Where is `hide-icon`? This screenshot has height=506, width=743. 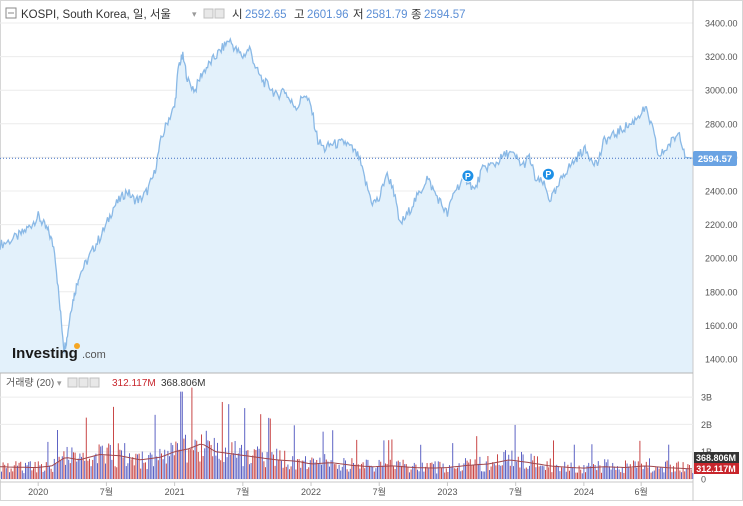
hide-icon is located at coordinates (219, 13).